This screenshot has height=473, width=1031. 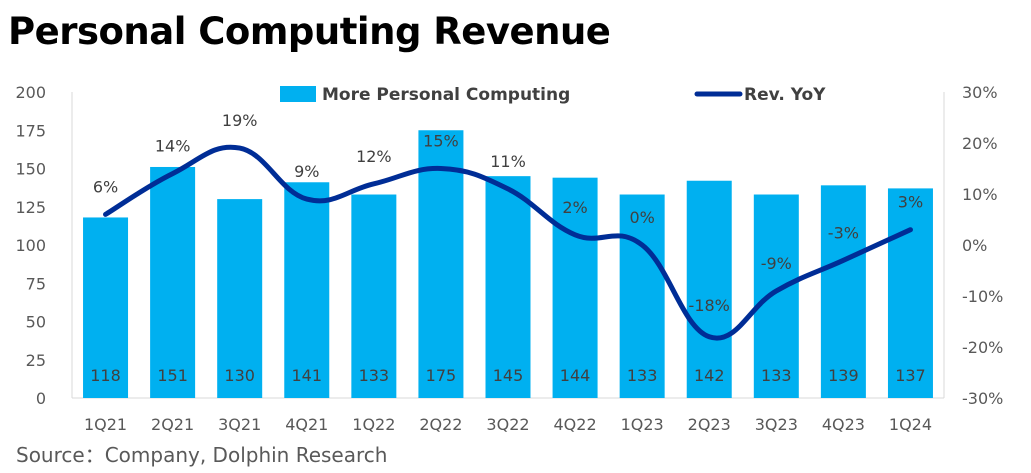 What do you see at coordinates (843, 424) in the screenshot?
I see `x-tick-label: 4Q23` at bounding box center [843, 424].